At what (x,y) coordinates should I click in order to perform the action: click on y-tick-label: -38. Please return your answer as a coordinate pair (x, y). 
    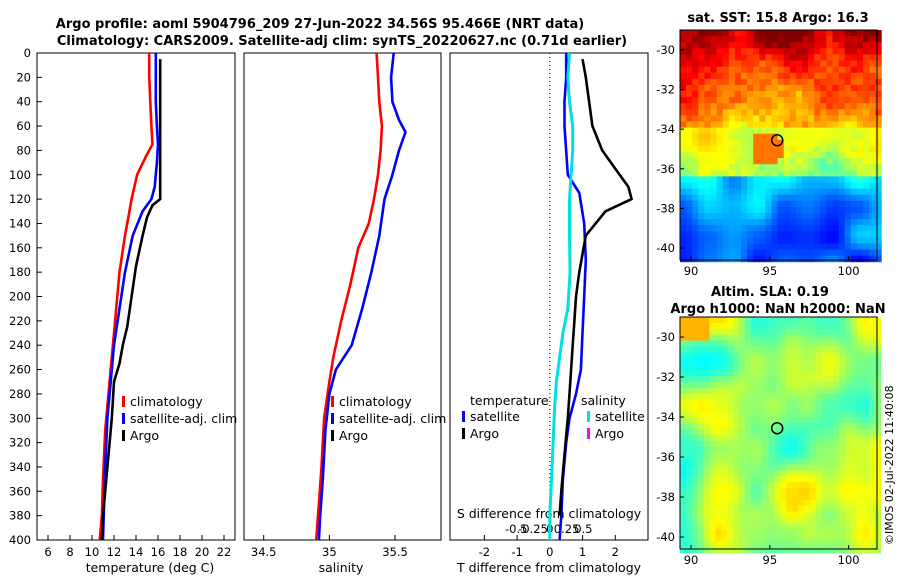
    Looking at the image, I should click on (665, 208).